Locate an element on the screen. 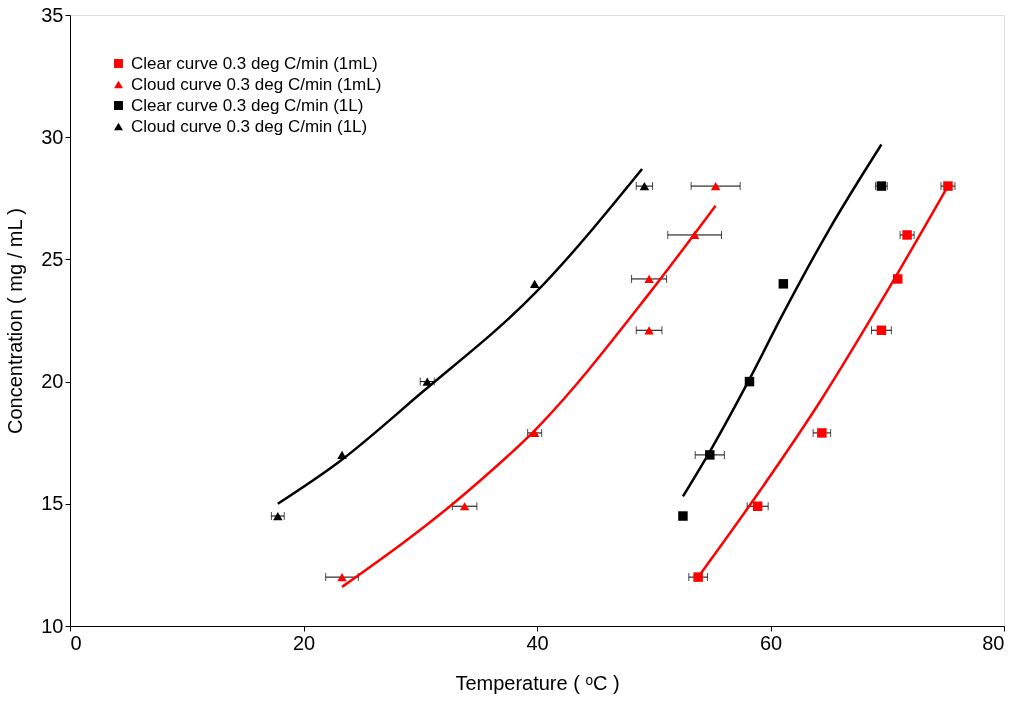 This screenshot has height=702, width=1016. x-tick-label: 20 is located at coordinates (304, 642).